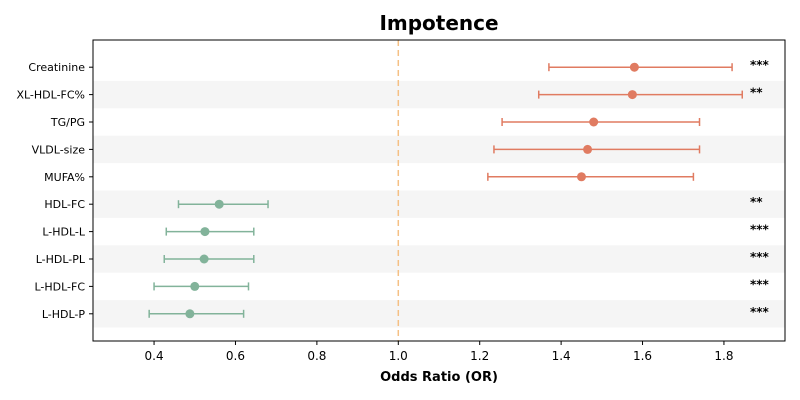  Describe the element at coordinates (64, 204) in the screenshot. I see `category-label: HDL-FC` at that location.